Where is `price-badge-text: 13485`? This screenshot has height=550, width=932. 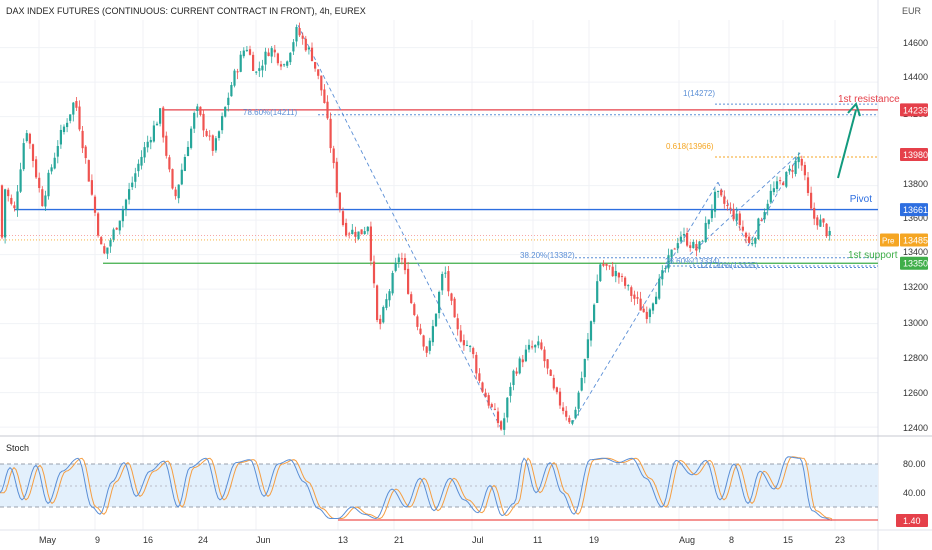 price-badge-text: 13485 is located at coordinates (915, 240).